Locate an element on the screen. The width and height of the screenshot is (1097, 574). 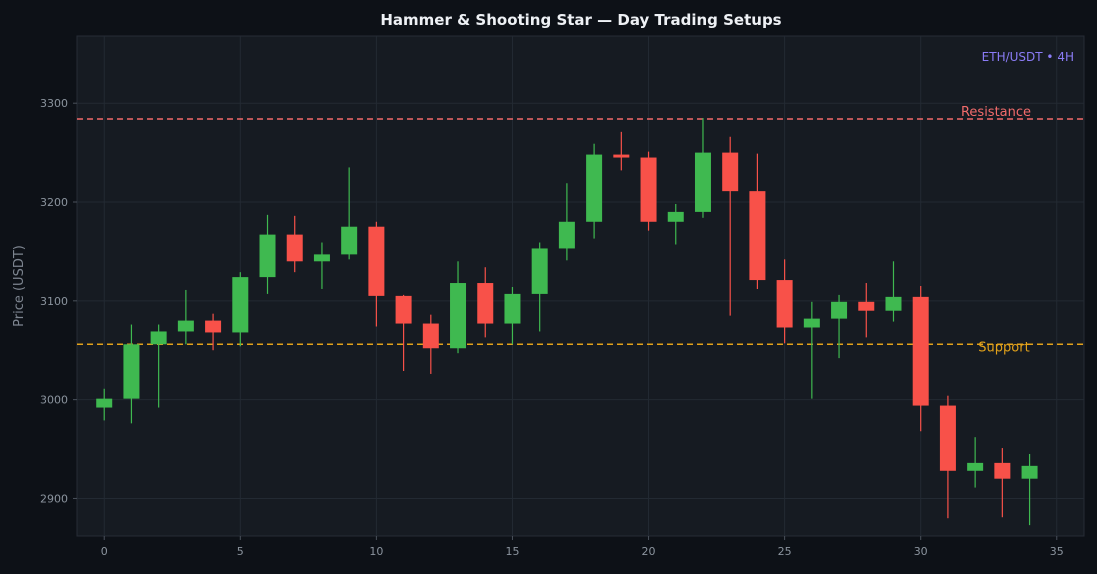
x-tick-label: 30 is located at coordinates (921, 551).